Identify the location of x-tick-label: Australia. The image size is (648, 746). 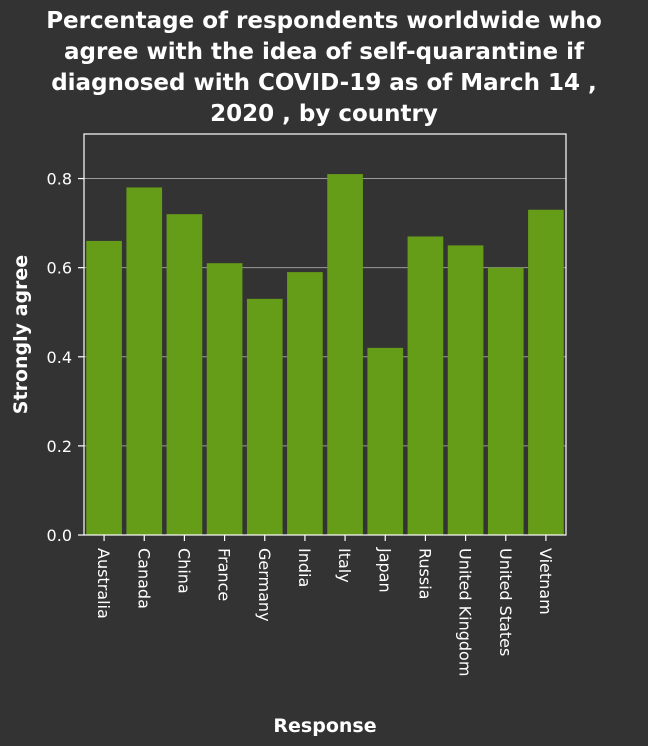
(103, 583).